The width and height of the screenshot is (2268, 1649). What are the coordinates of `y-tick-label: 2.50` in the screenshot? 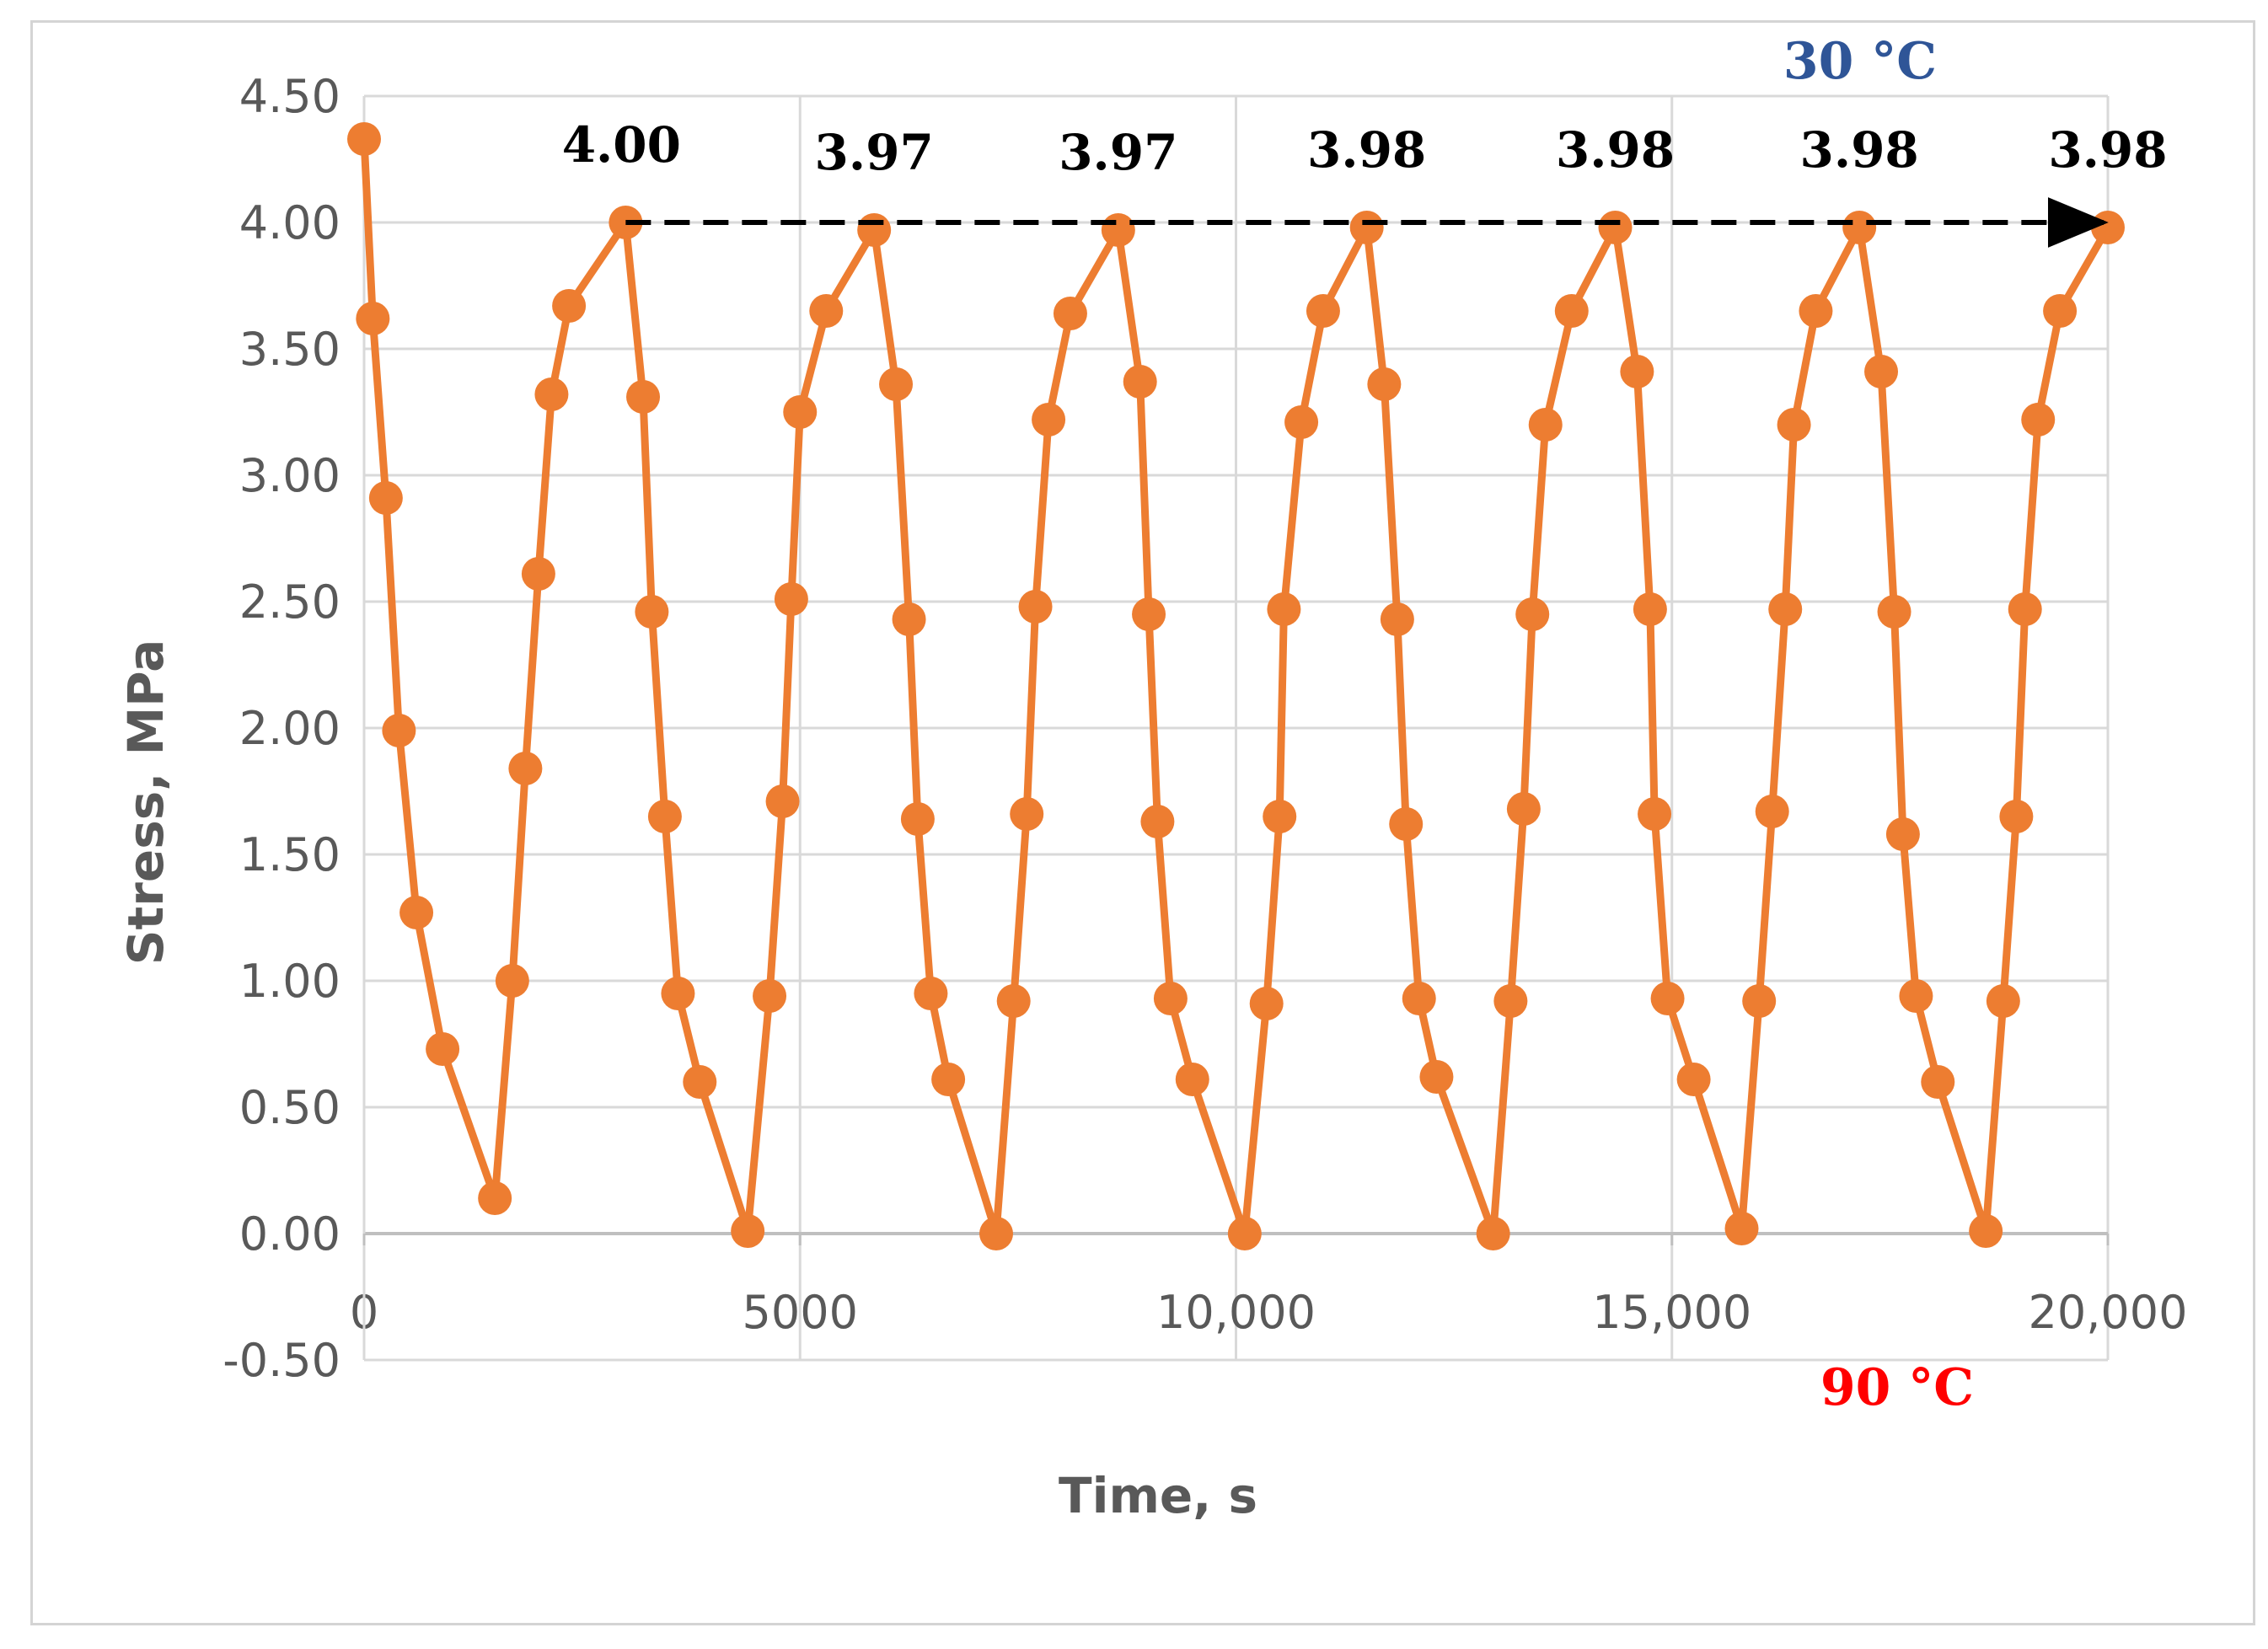 It's located at (289, 602).